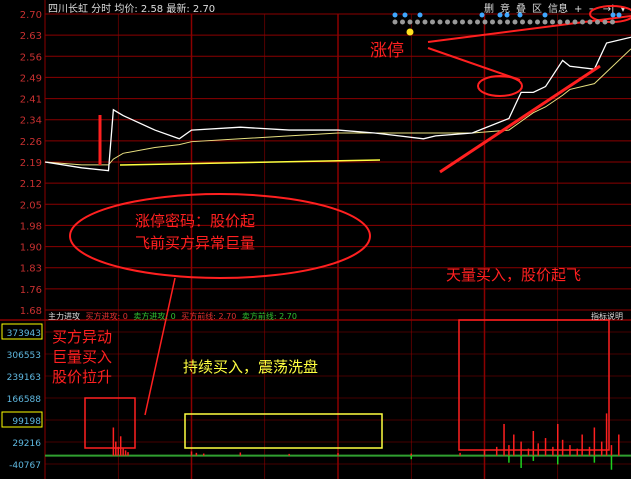 The width and height of the screenshot is (631, 479). What do you see at coordinates (24, 378) in the screenshot?
I see `volume-tick-label: 239163` at bounding box center [24, 378].